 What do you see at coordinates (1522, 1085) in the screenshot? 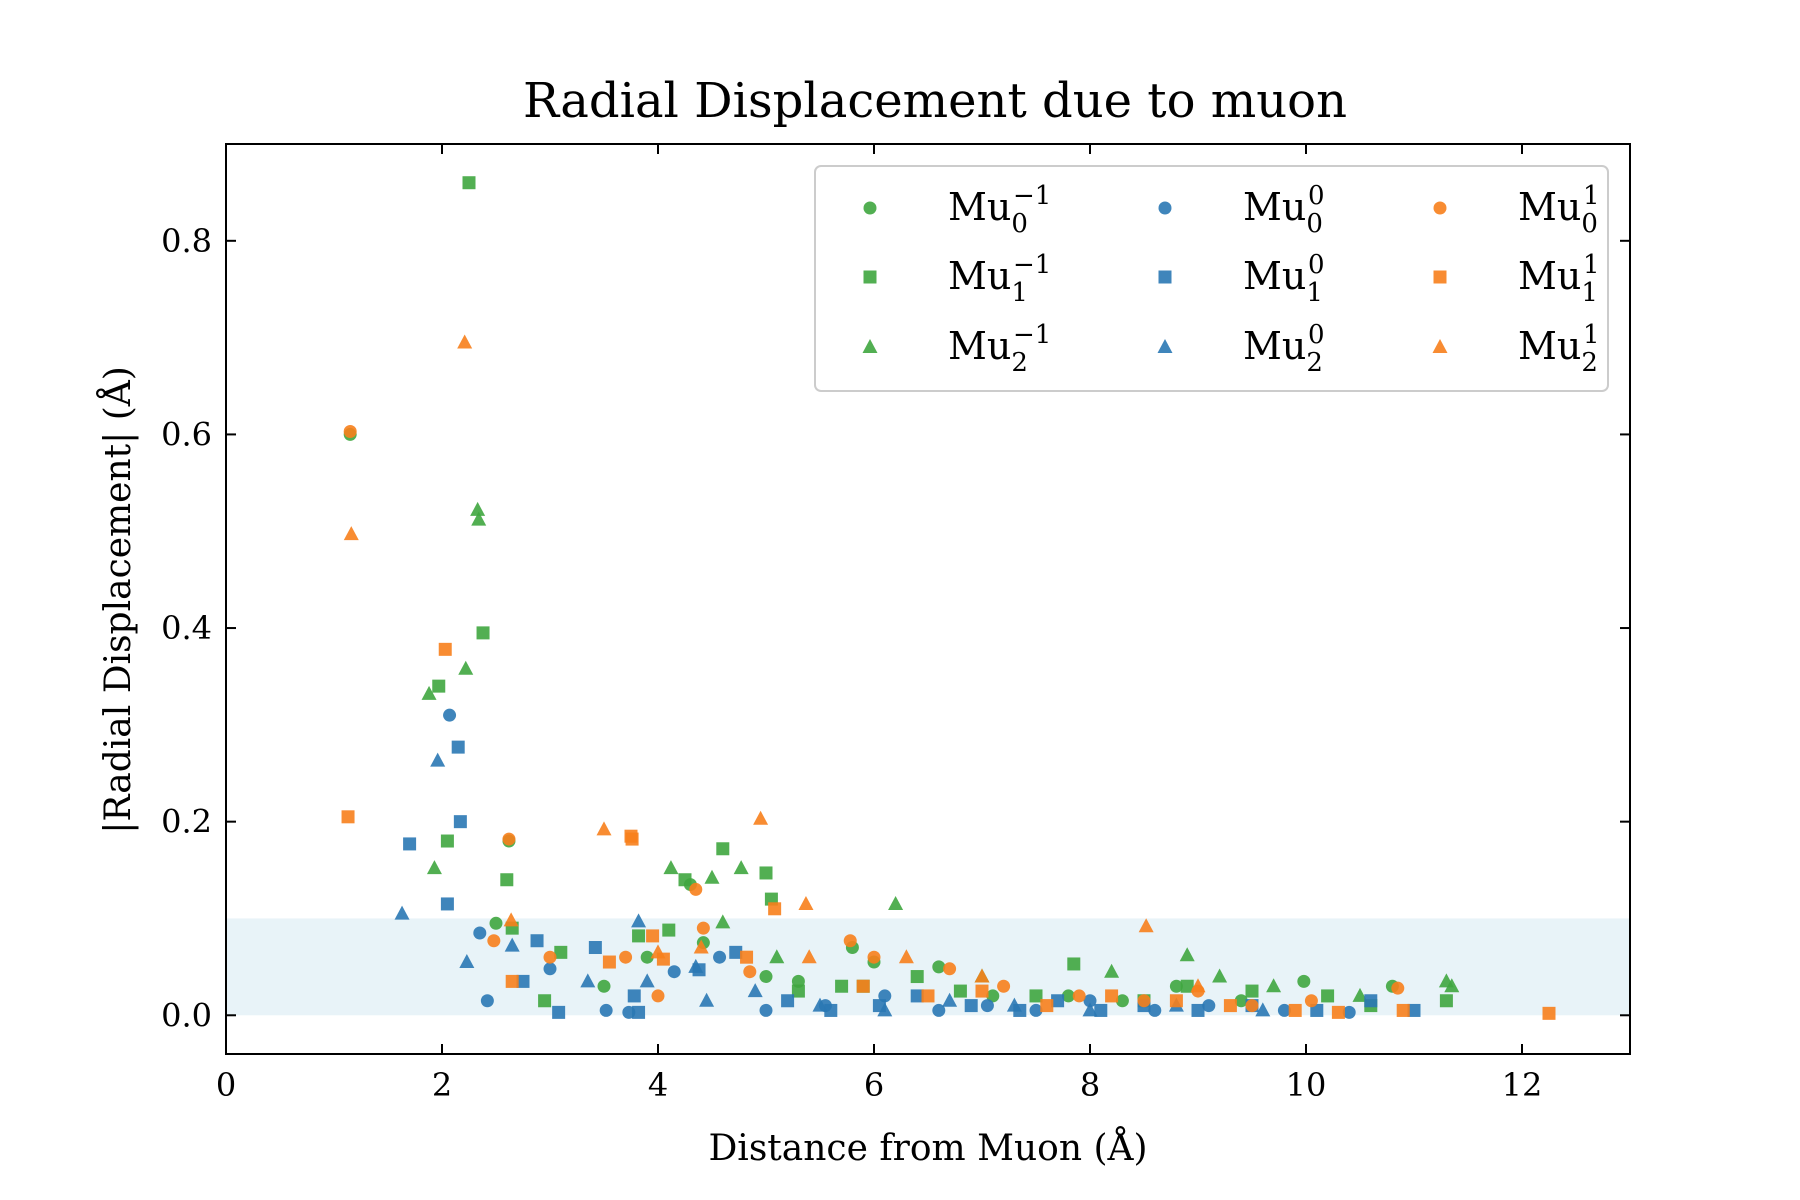
I see `x-tick-label: 12` at bounding box center [1522, 1085].